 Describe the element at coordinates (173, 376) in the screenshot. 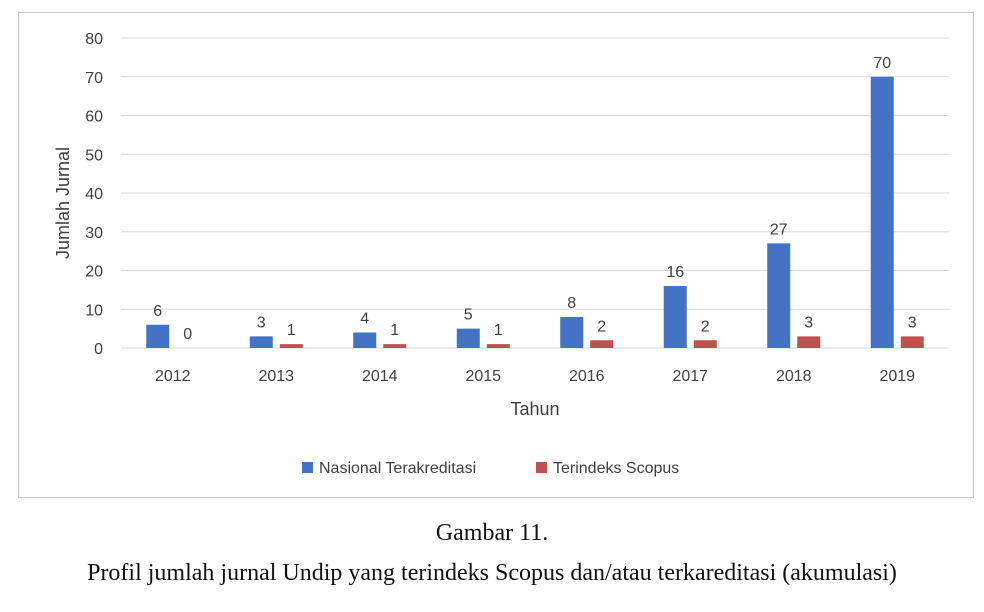

I see `x-tick-label: 2012` at that location.